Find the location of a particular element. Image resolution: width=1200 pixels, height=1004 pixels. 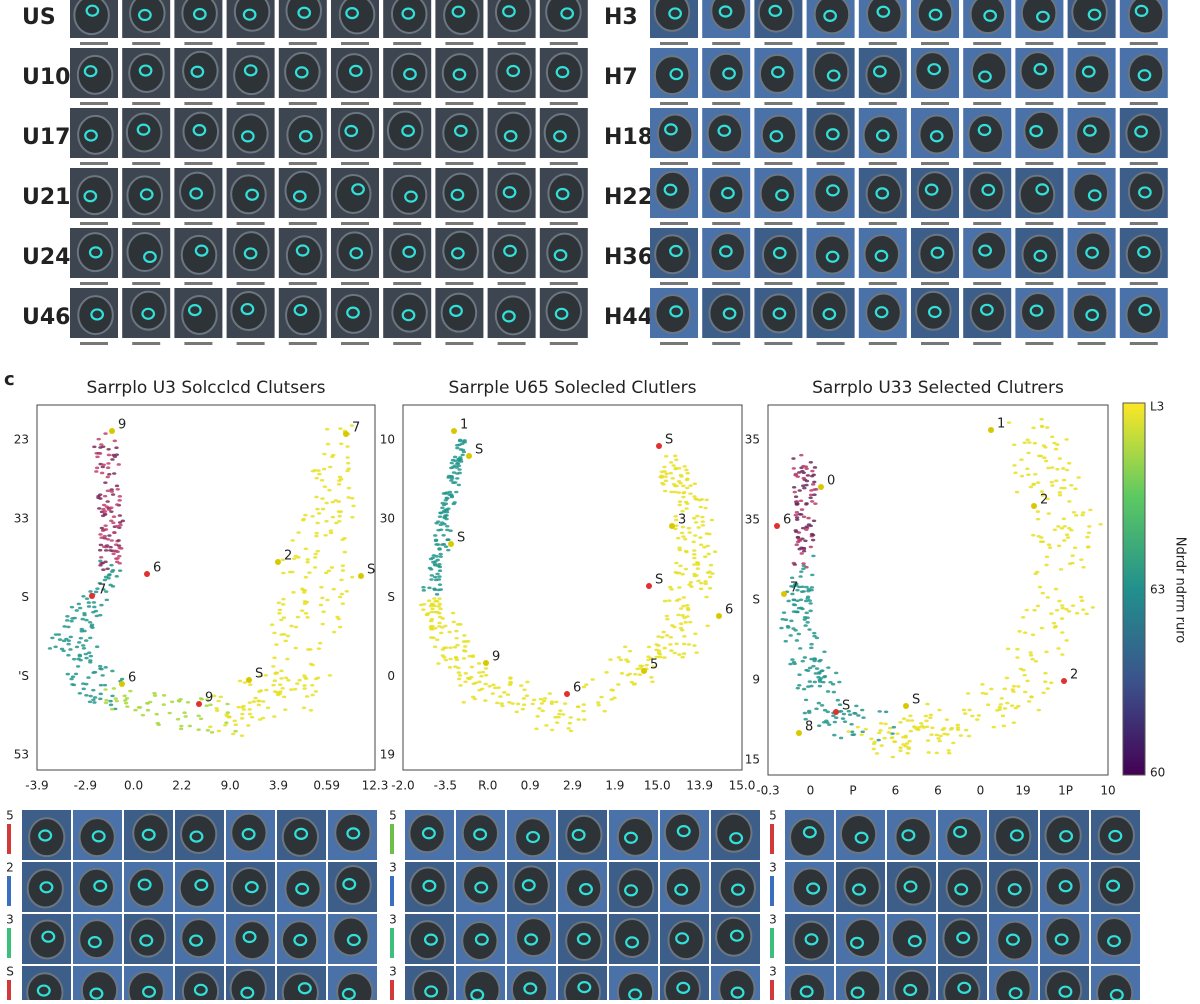

x-tick-label: 2.9 is located at coordinates (572, 786).